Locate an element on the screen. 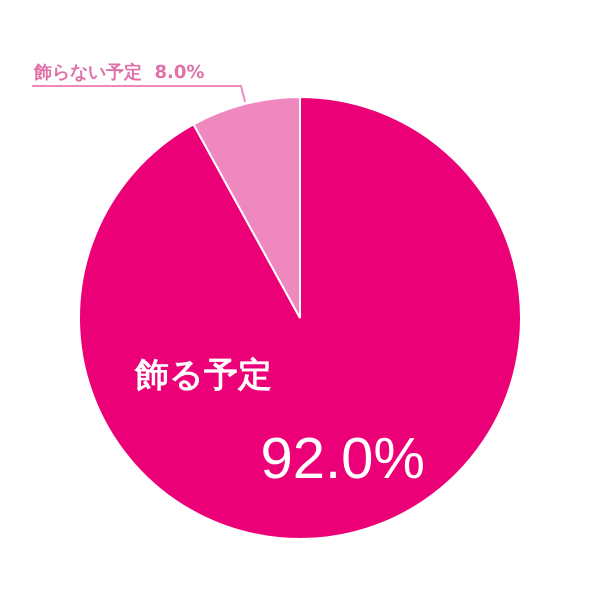 The width and height of the screenshot is (600, 600). slice-label: 飾らない予定 8.0% is located at coordinates (118, 72).